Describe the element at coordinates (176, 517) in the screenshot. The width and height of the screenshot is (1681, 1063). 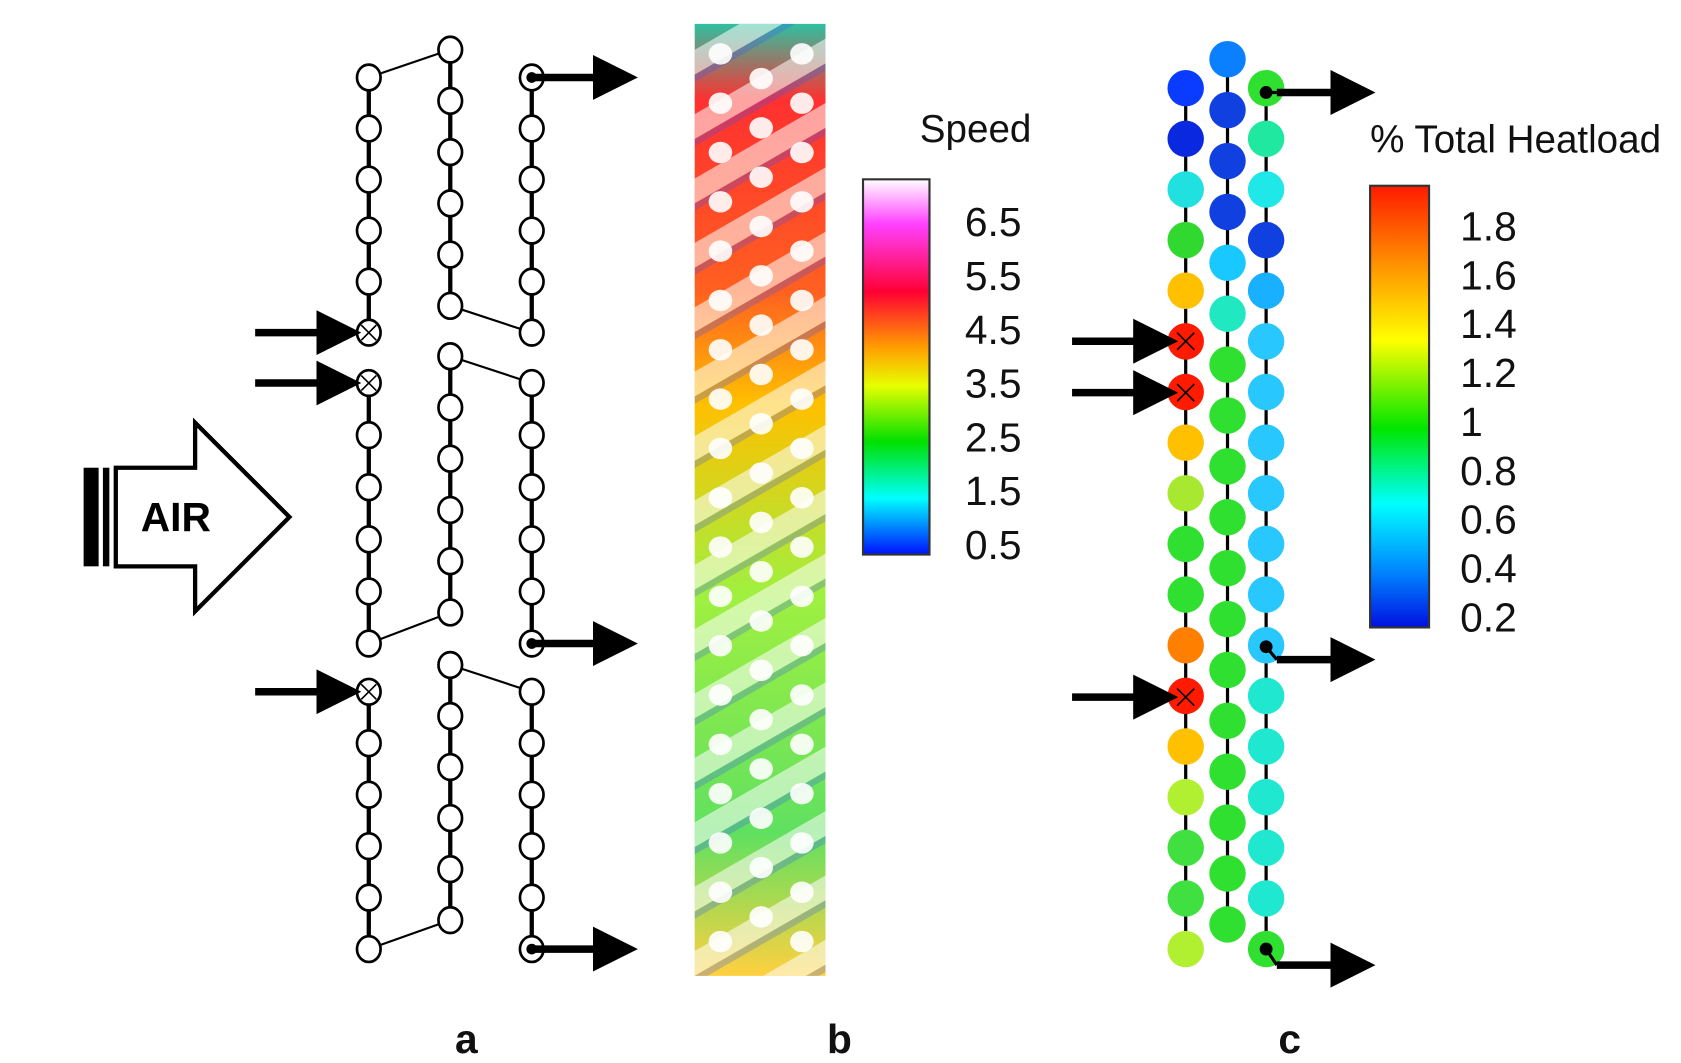
I see `air-label: AIR` at that location.